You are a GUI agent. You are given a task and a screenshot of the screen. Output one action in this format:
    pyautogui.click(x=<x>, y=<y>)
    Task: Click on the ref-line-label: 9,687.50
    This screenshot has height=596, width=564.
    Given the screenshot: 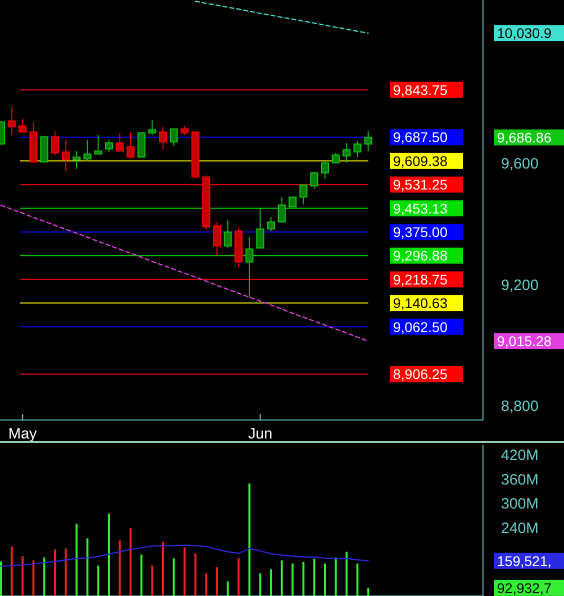 What is the action you would take?
    pyautogui.click(x=420, y=137)
    